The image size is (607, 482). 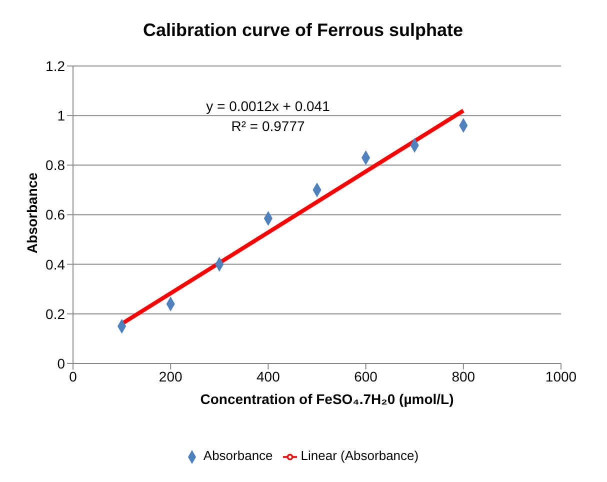 I want to click on y-tick-label: 1.2, so click(x=56, y=66).